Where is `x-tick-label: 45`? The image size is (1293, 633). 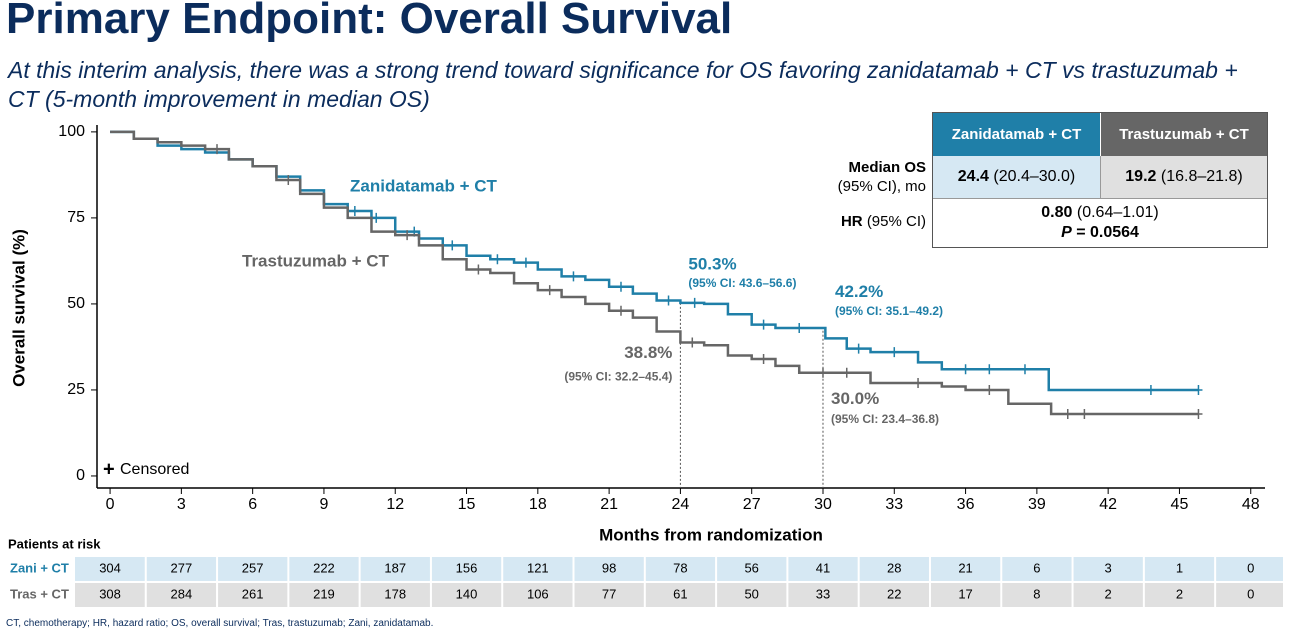 x-tick-label: 45 is located at coordinates (1180, 504).